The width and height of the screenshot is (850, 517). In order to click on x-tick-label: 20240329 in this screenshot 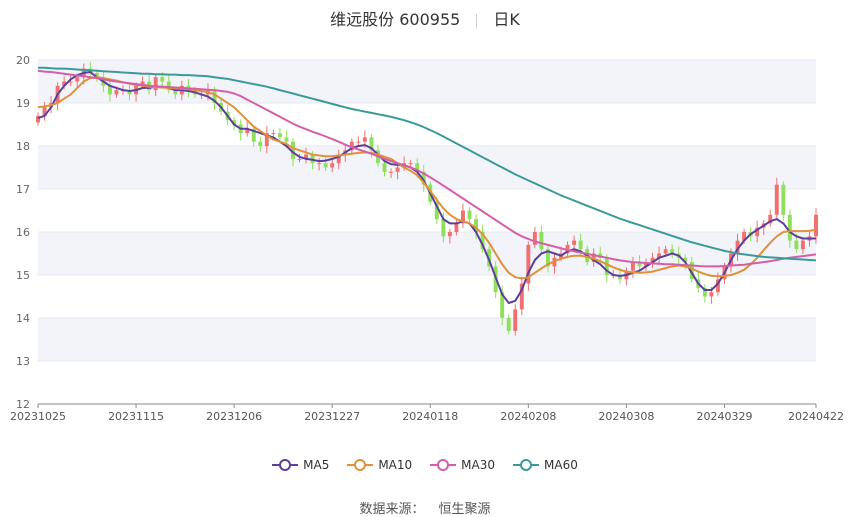, I will do `click(724, 416)`.